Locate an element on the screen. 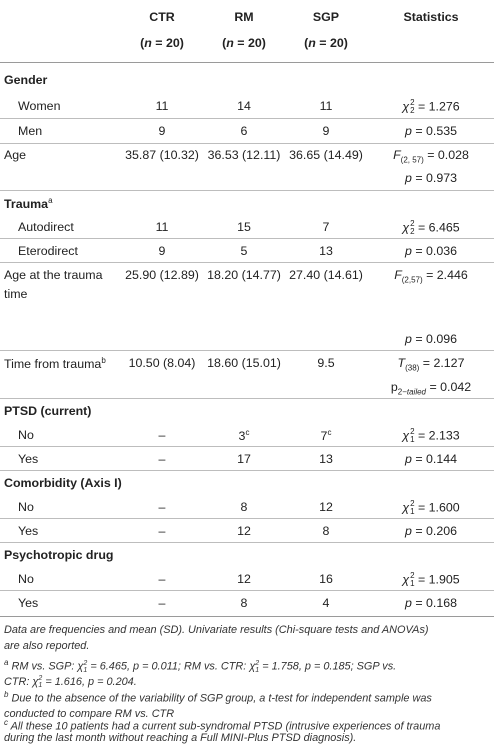 This screenshot has height=745, width=494. cell-rm: 17 is located at coordinates (244, 459).